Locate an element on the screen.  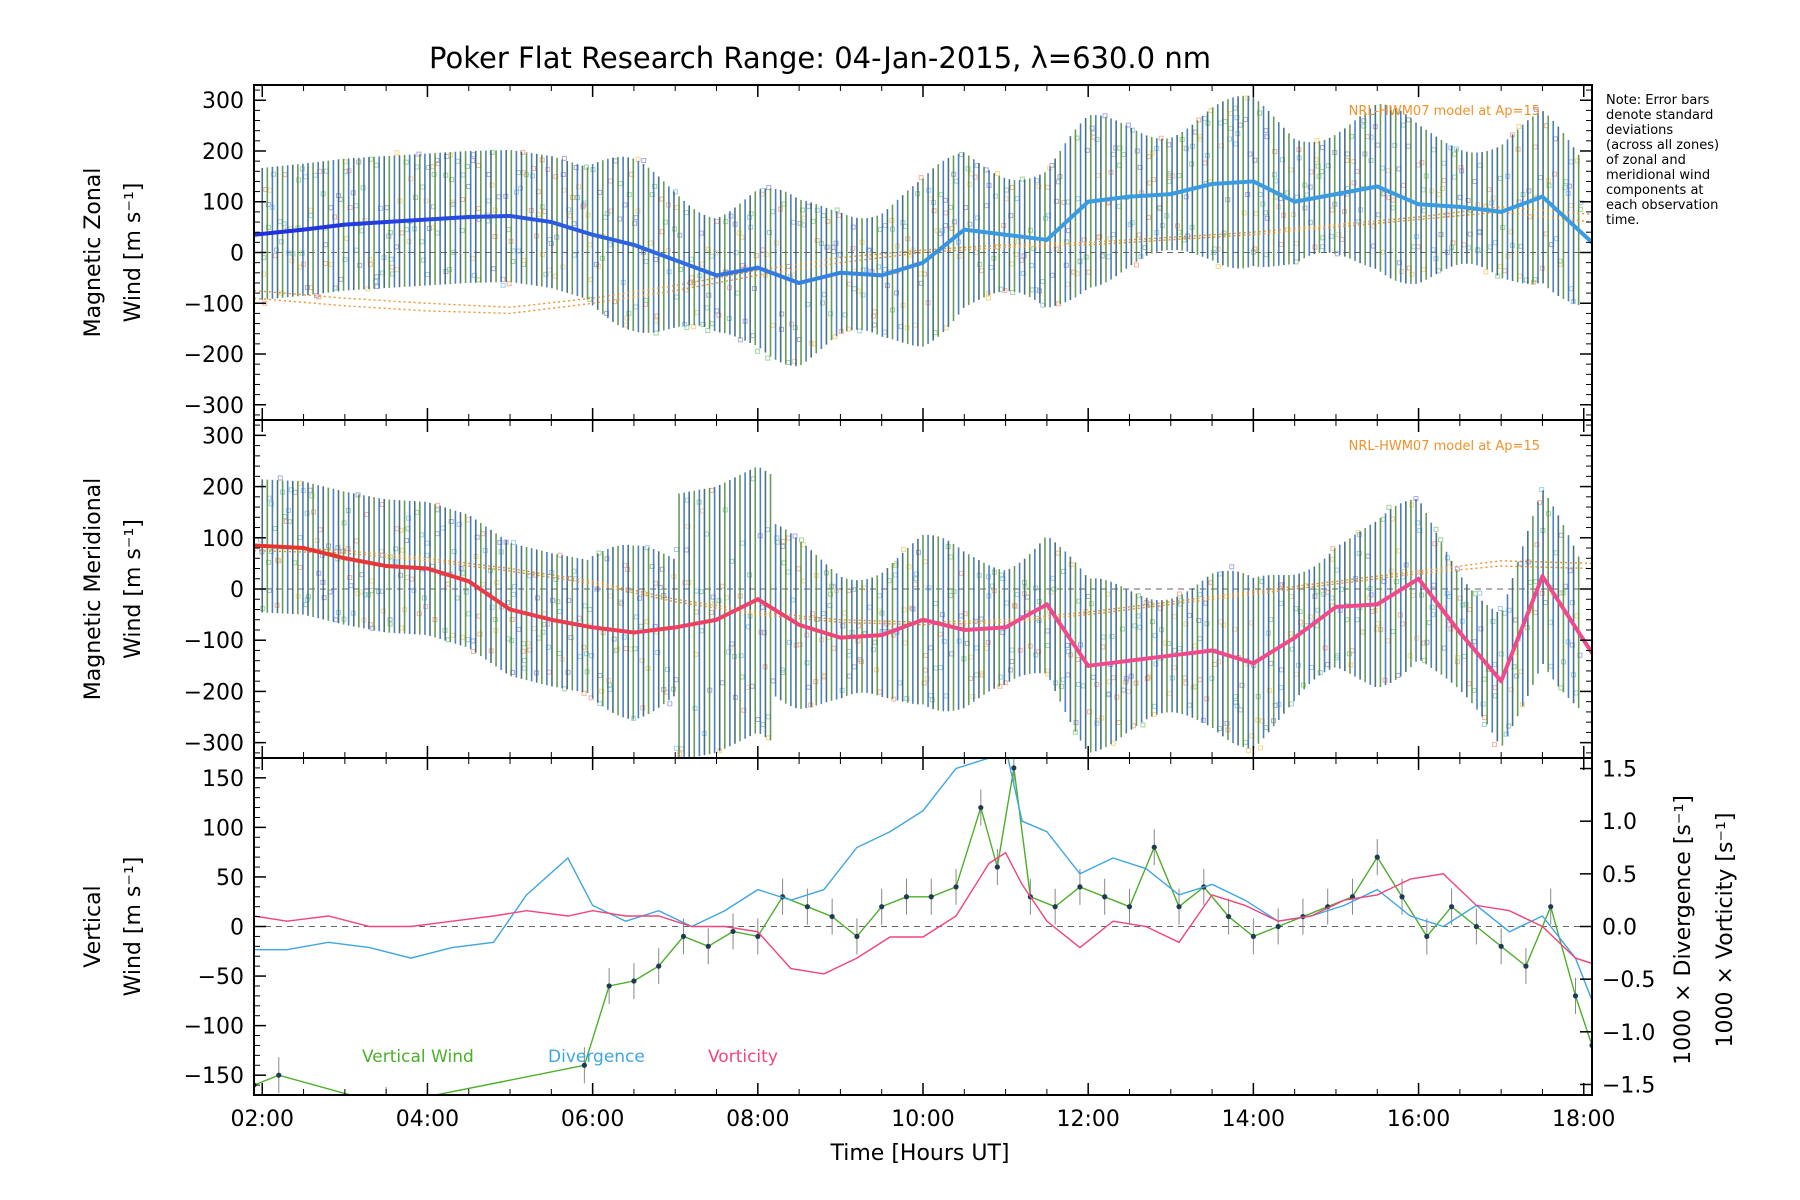
note-line: of zonal and is located at coordinates (1646, 160).